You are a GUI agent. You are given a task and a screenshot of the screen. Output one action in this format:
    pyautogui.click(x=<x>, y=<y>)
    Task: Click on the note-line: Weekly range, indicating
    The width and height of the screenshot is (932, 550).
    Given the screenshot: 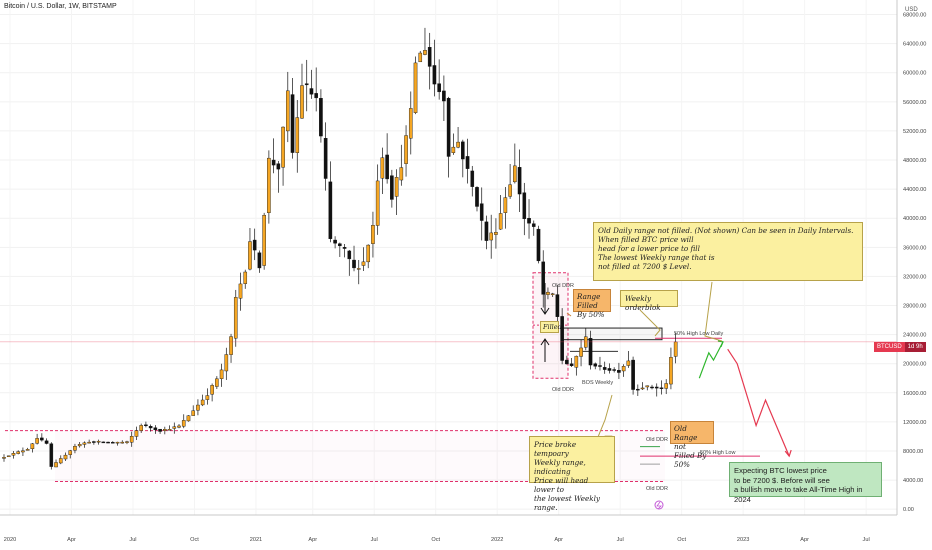 What is the action you would take?
    pyautogui.click(x=560, y=467)
    